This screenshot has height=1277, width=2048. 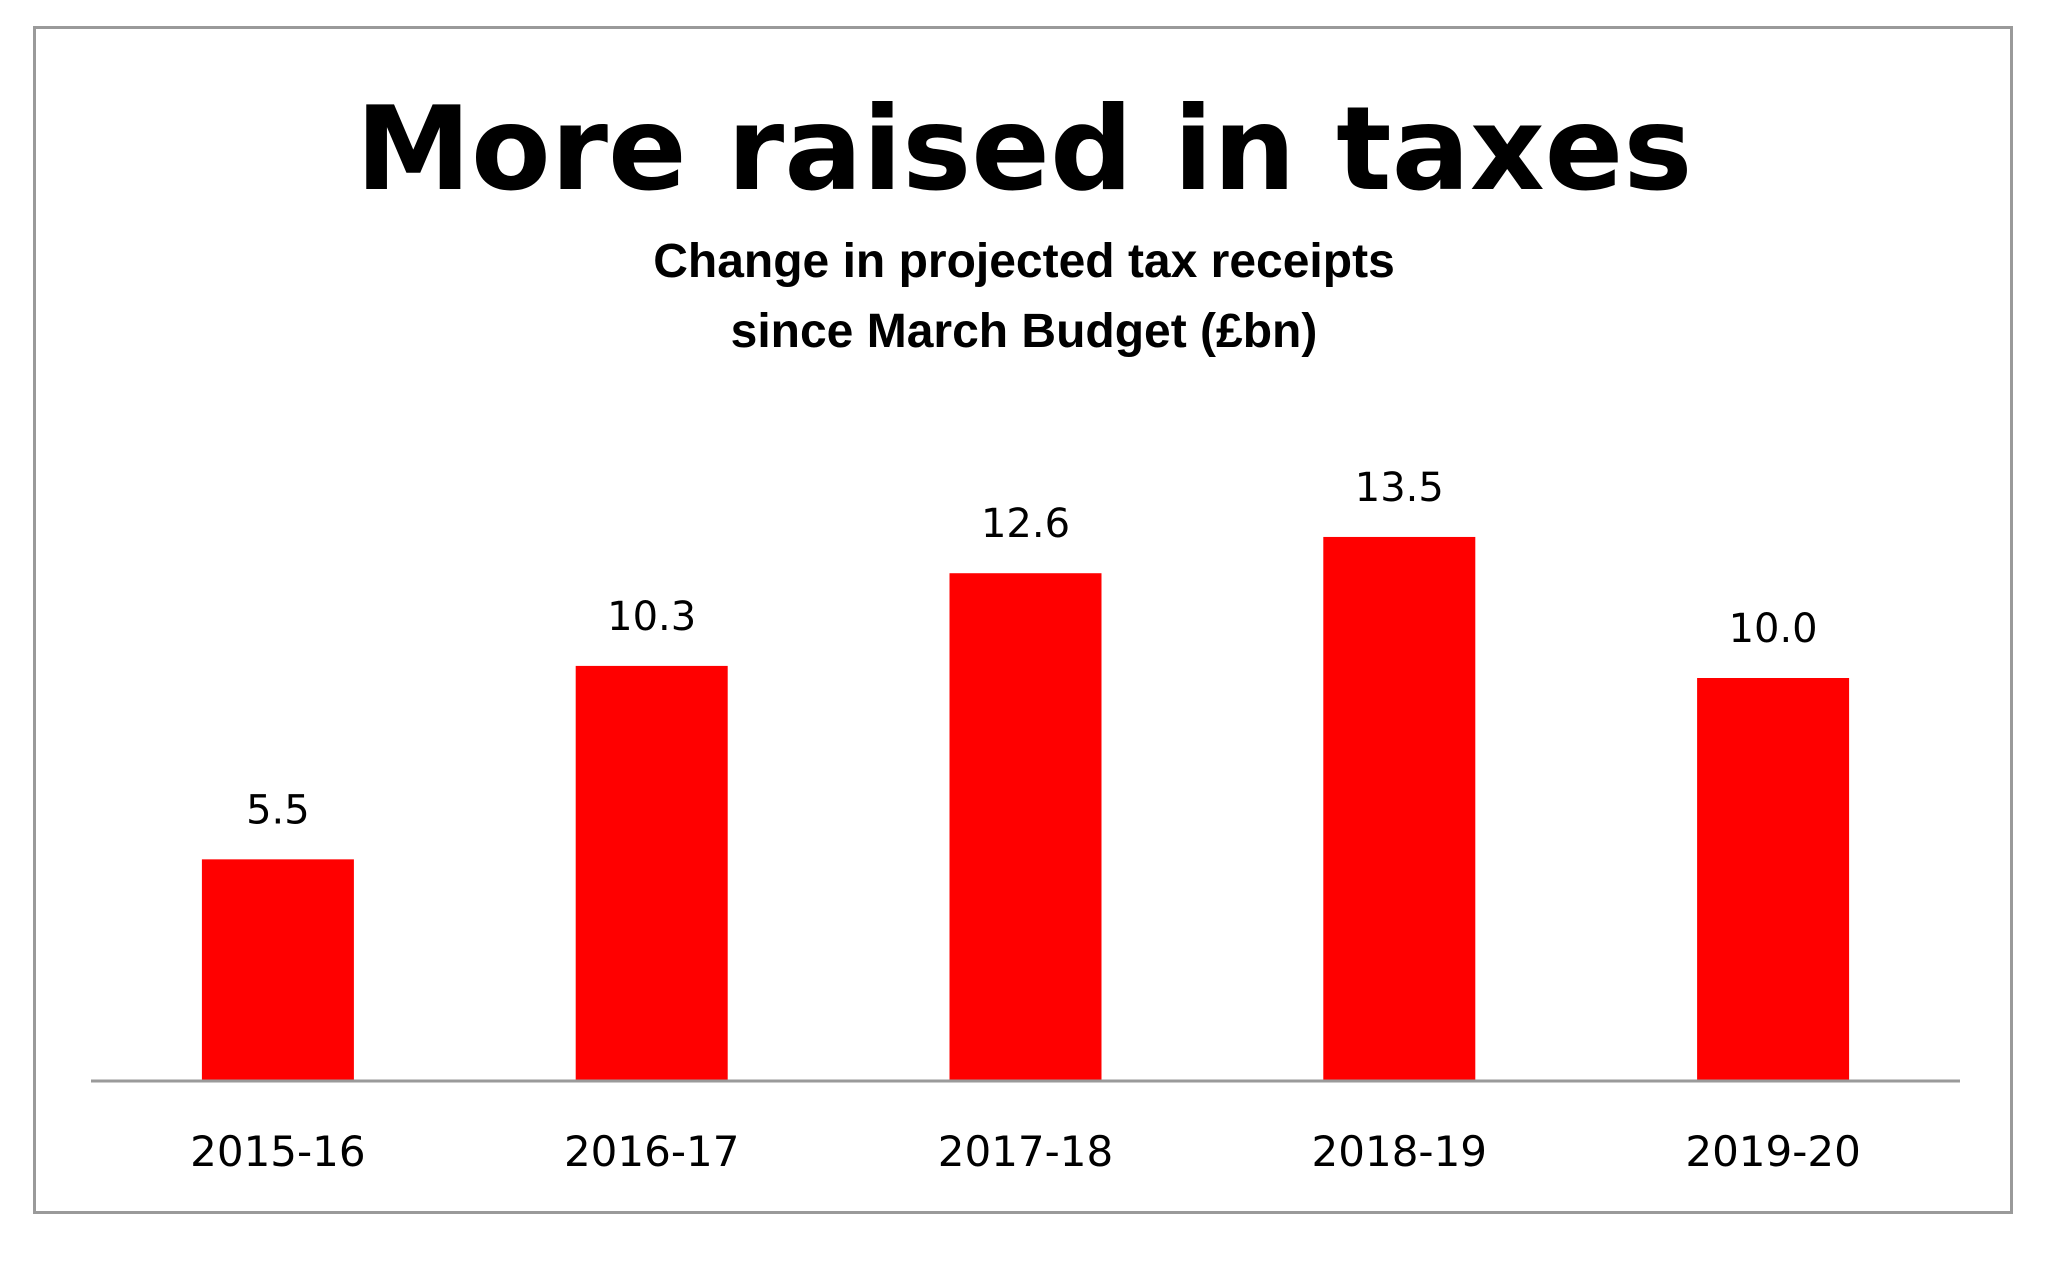 I want to click on value-label-2019-20: 10.0, so click(x=1773, y=629).